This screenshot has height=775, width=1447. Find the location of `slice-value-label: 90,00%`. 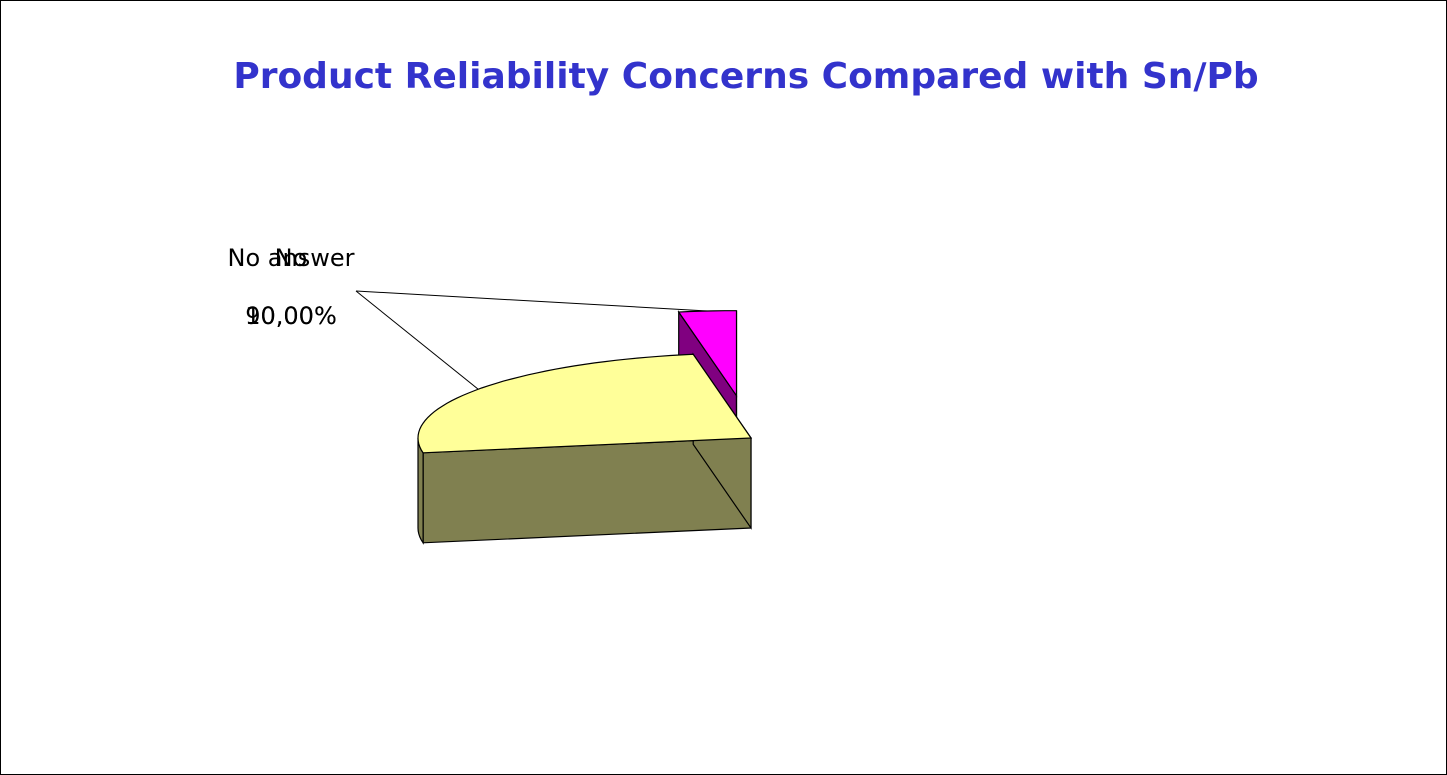

slice-value-label: 90,00% is located at coordinates (291, 316).